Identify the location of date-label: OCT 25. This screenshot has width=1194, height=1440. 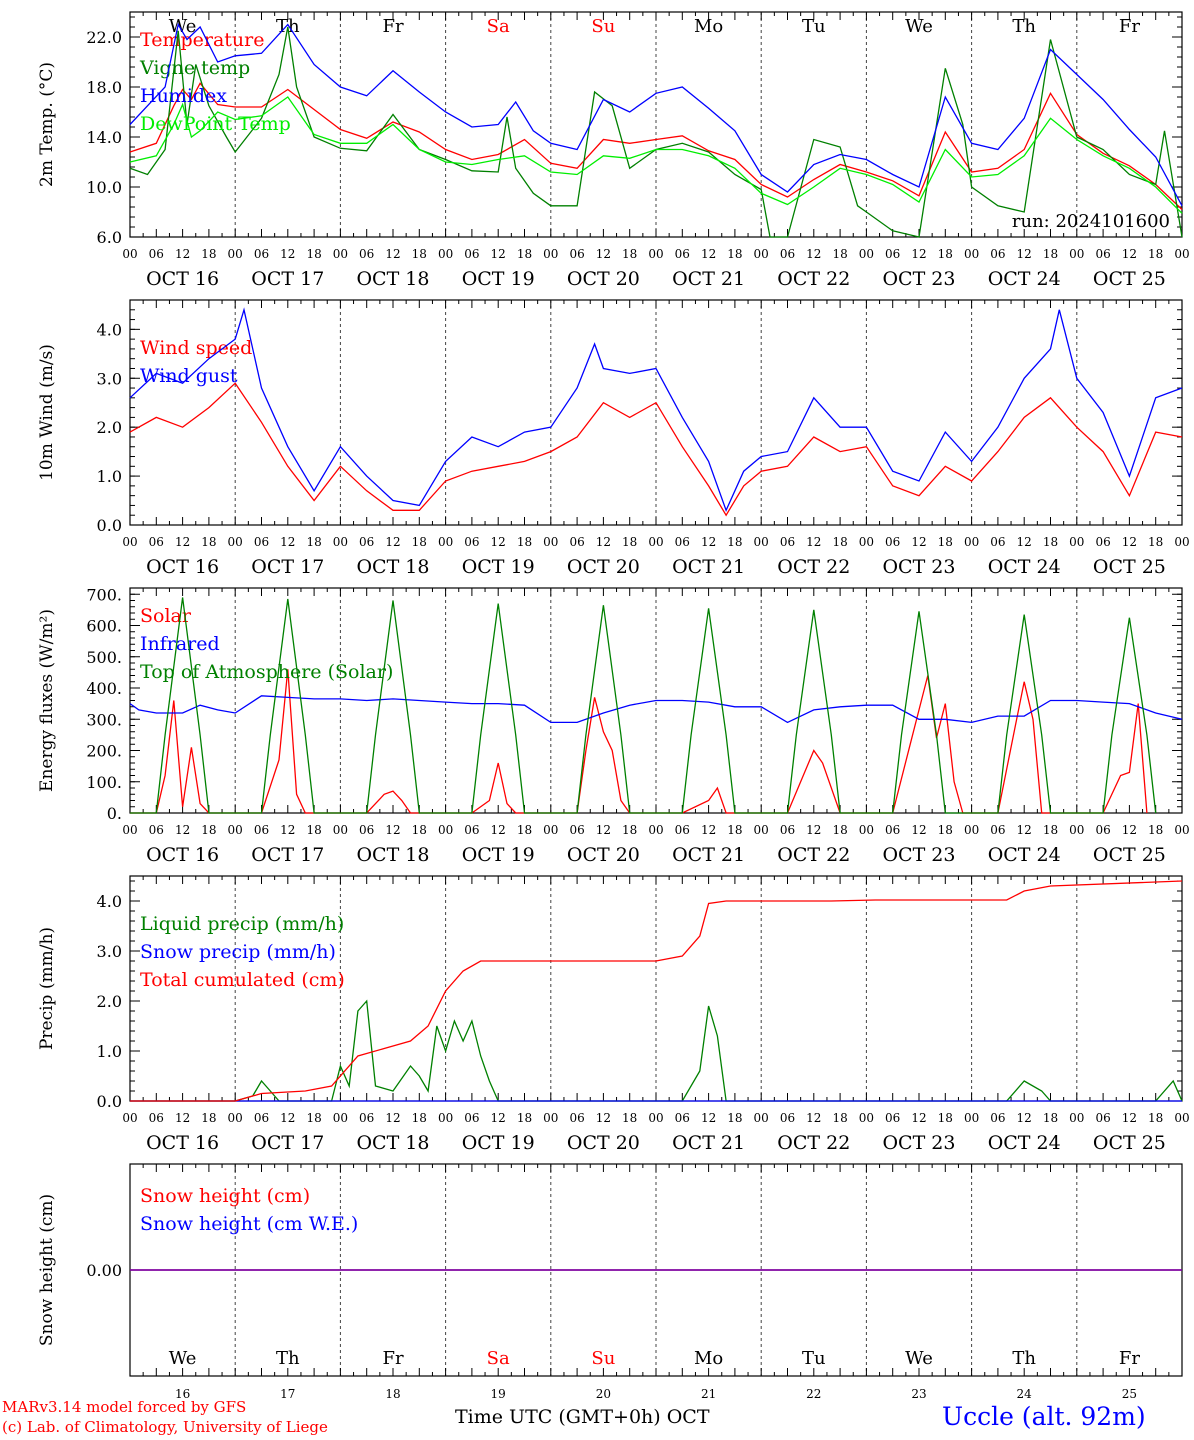
(1129, 1143).